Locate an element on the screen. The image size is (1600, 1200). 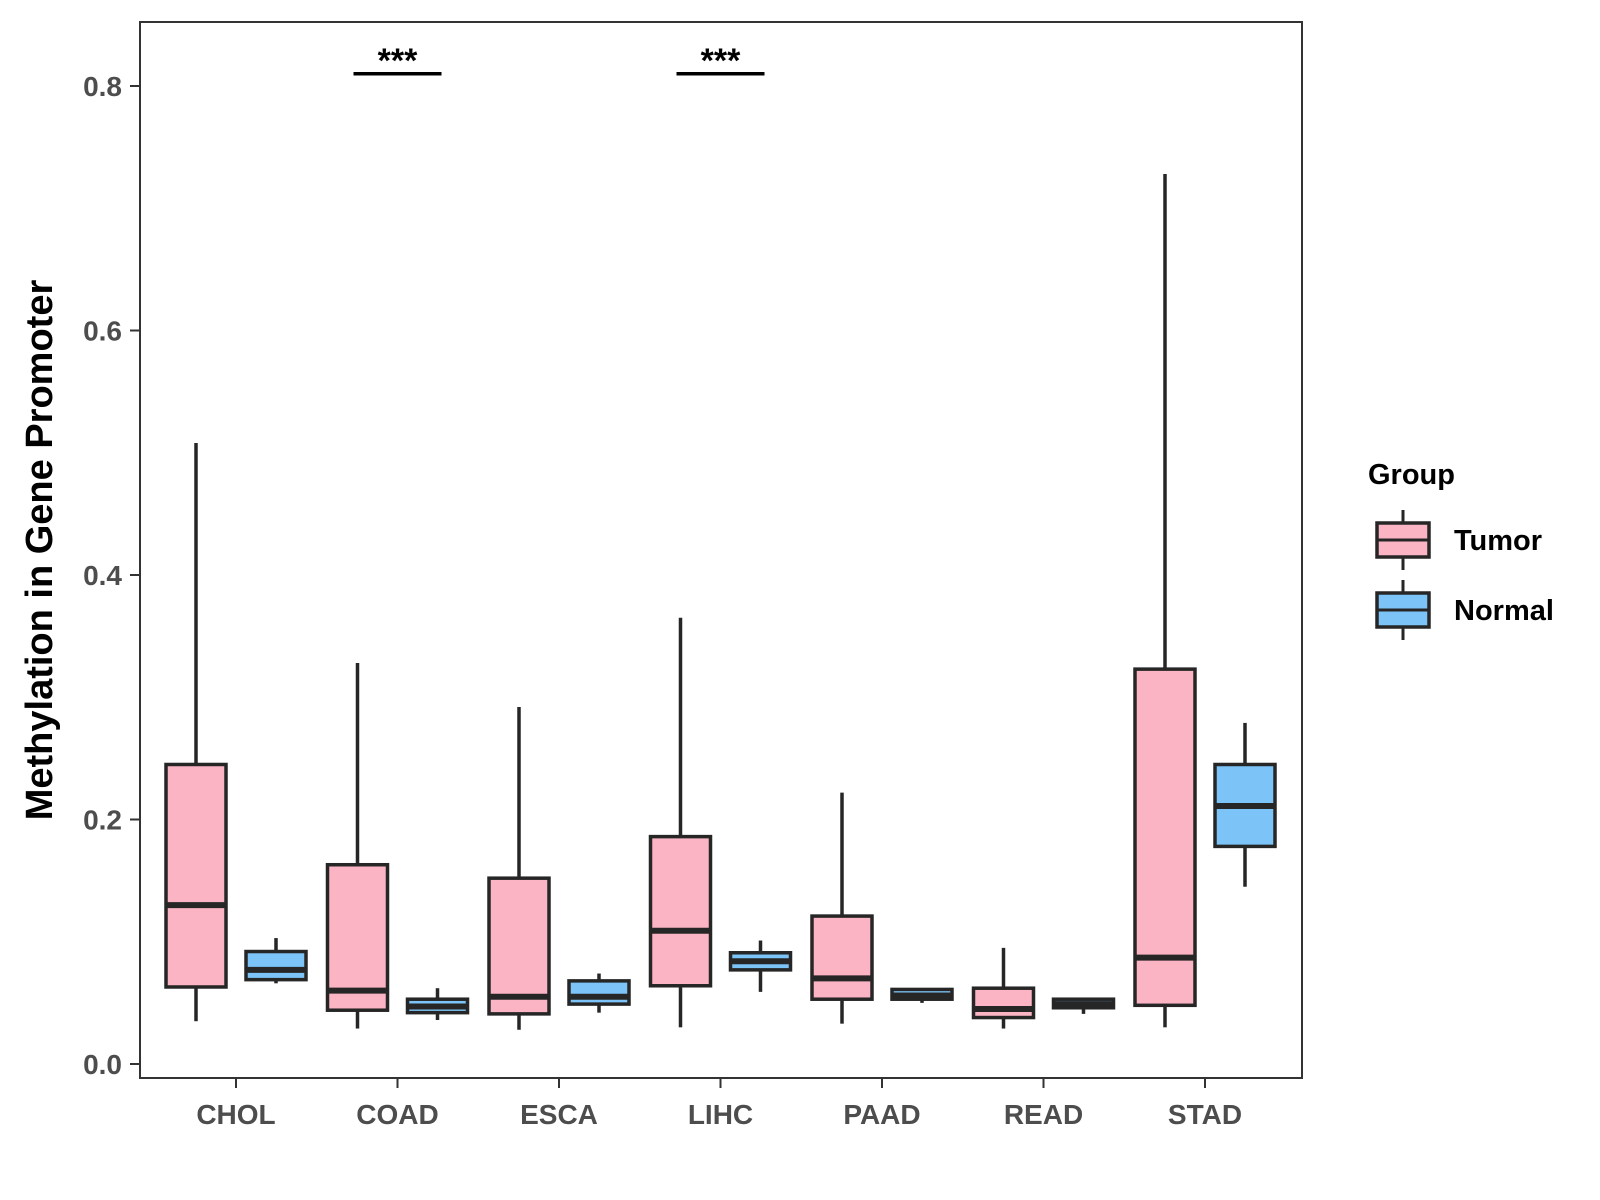
normal-box-lihc is located at coordinates (760, 966).